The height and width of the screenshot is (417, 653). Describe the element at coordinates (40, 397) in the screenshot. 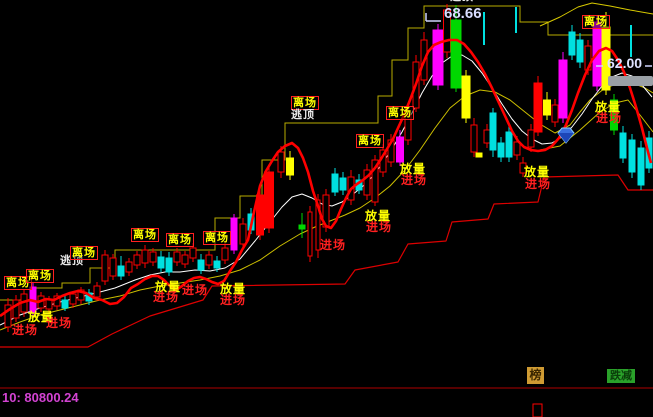

I see `volume-readout: 10: 80800.24` at that location.